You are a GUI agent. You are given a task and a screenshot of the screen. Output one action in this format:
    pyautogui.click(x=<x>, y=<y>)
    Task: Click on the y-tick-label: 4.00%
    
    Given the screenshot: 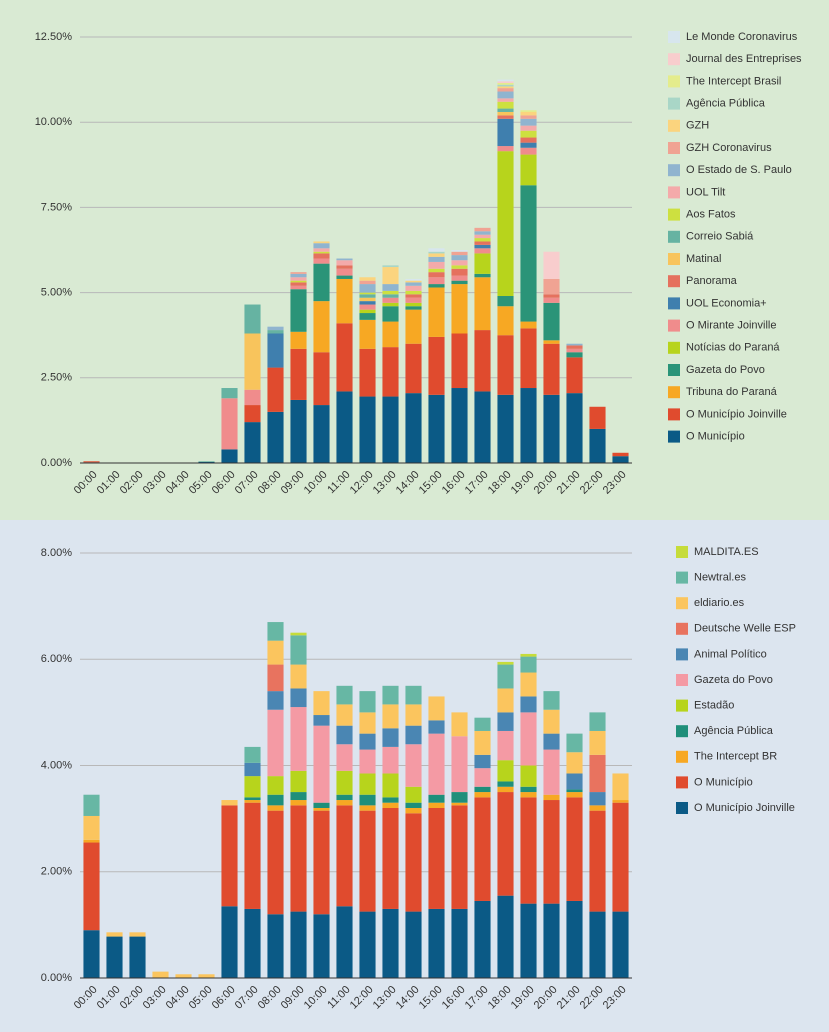 What is the action you would take?
    pyautogui.click(x=56, y=765)
    